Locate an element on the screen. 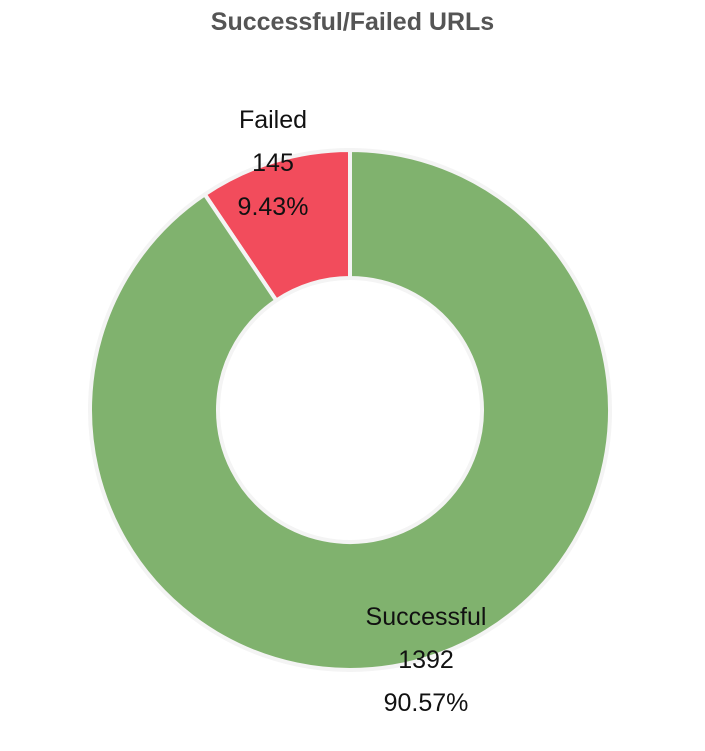 This screenshot has width=705, height=751. slice-label-failed-value: 145 is located at coordinates (273, 163).